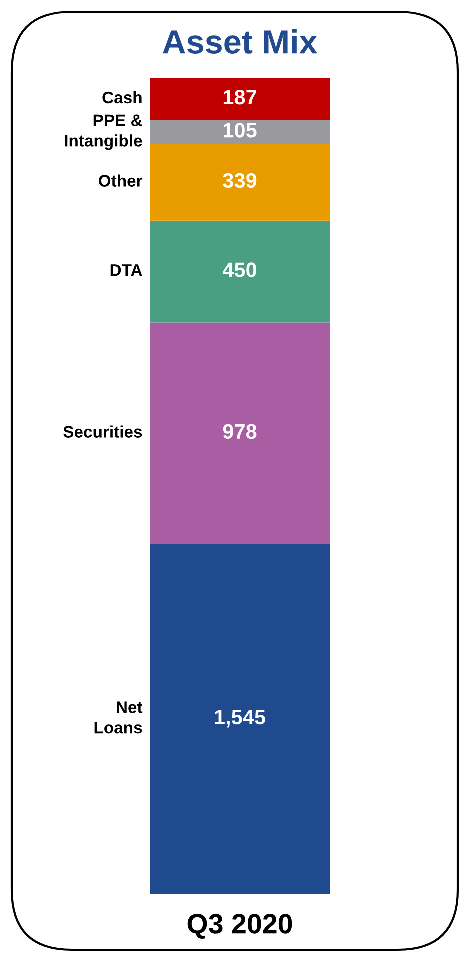 The height and width of the screenshot is (957, 462). I want to click on data-label: 187, so click(240, 97).